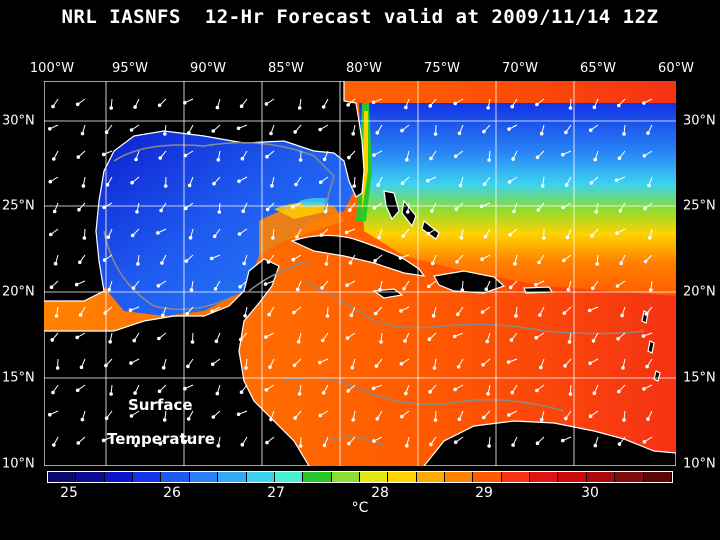 This screenshot has height=540, width=720. Describe the element at coordinates (364, 68) in the screenshot. I see `longitude-label: 80°W` at that location.